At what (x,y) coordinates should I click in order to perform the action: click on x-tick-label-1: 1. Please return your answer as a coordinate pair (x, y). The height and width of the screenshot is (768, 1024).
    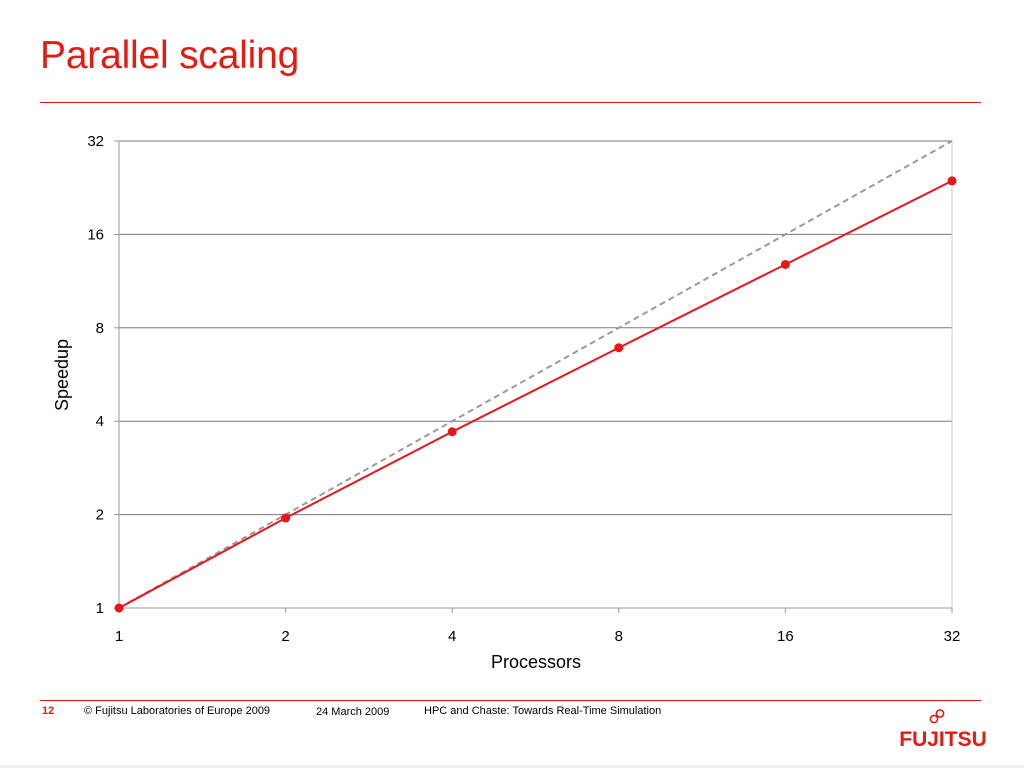
    Looking at the image, I should click on (119, 636).